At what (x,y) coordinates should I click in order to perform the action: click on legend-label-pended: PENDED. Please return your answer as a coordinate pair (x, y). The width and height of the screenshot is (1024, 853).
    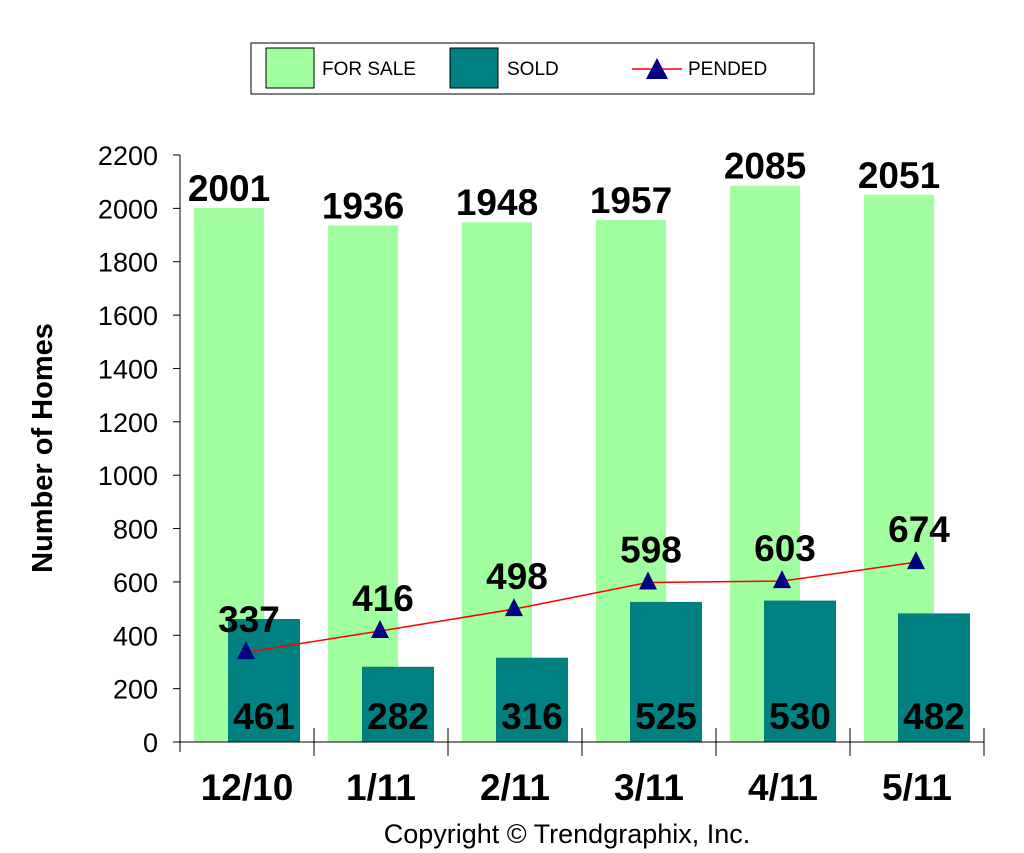
    Looking at the image, I should click on (727, 69).